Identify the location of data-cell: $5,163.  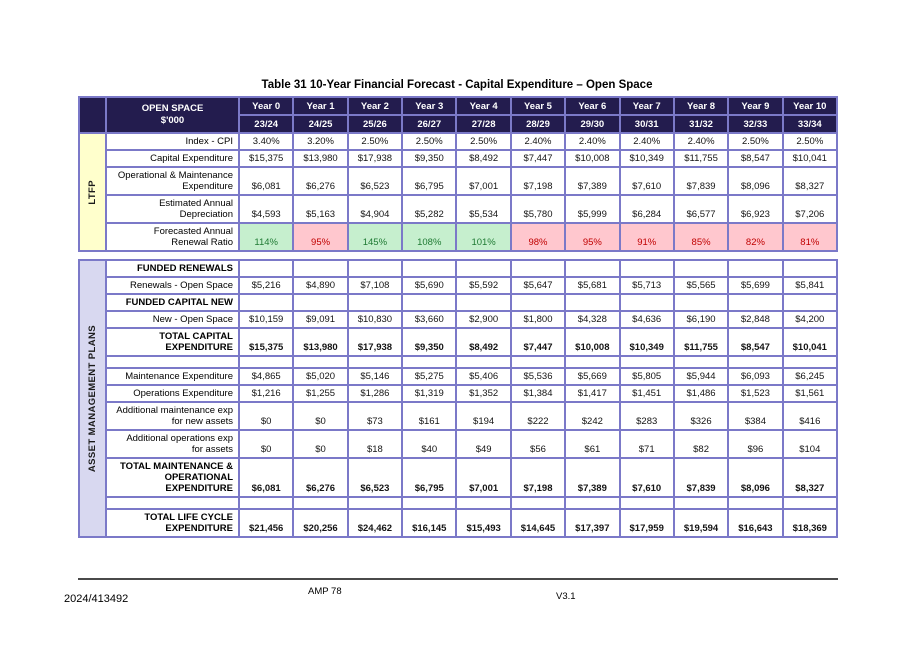
(320, 209).